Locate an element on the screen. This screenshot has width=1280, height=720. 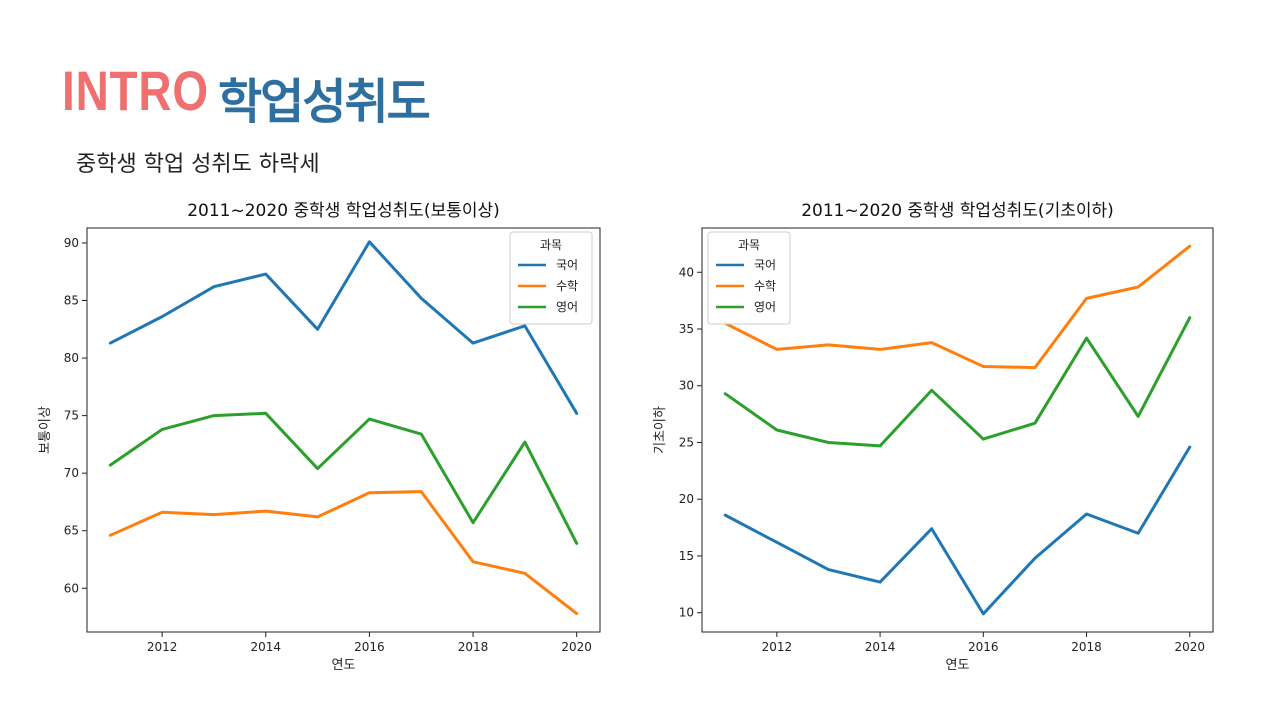
y-tick-label: 60 is located at coordinates (71, 588).